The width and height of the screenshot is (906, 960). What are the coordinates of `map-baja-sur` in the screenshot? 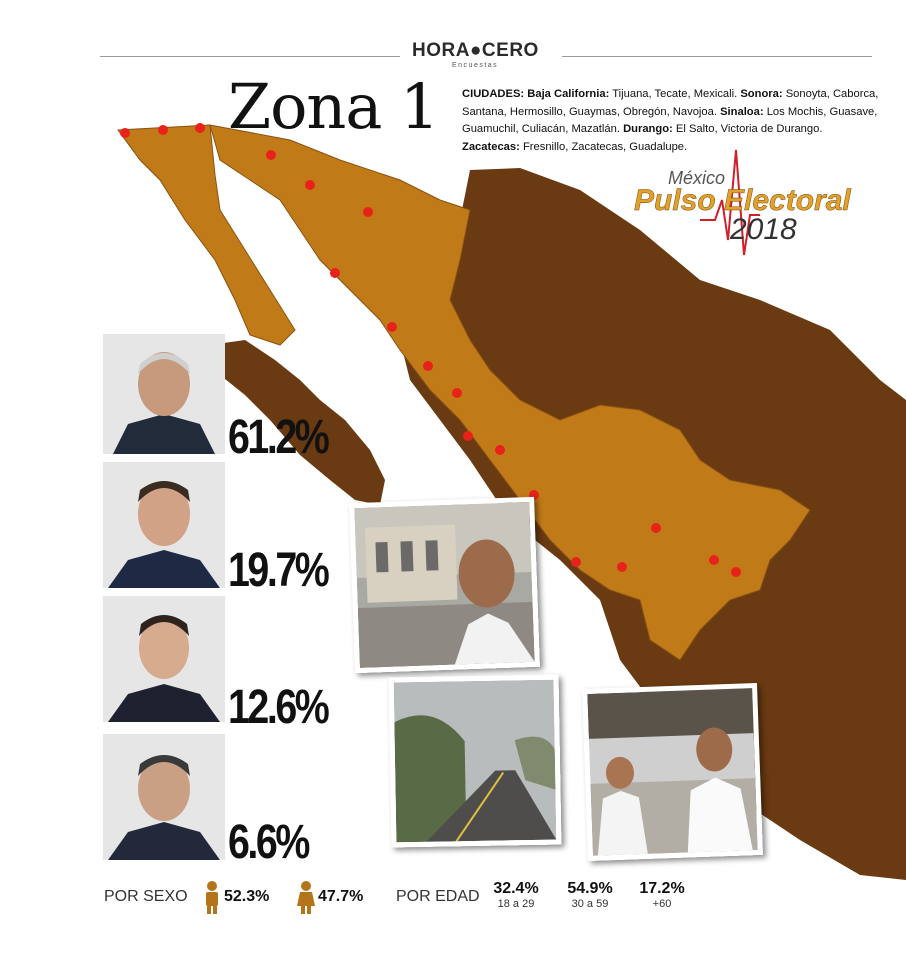 It's located at (297, 422).